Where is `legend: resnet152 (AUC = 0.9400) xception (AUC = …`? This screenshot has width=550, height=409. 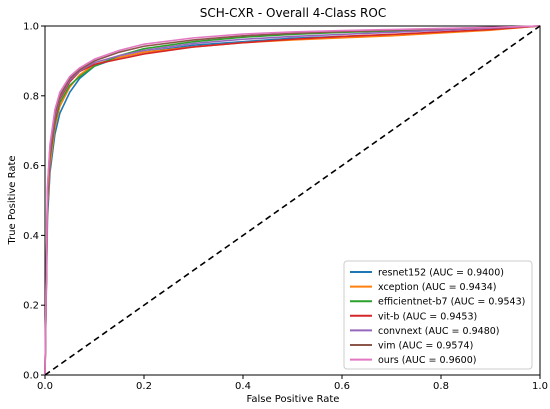 legend: resnet152 (AUC = 0.9400) xception (AUC = … is located at coordinates (438, 315).